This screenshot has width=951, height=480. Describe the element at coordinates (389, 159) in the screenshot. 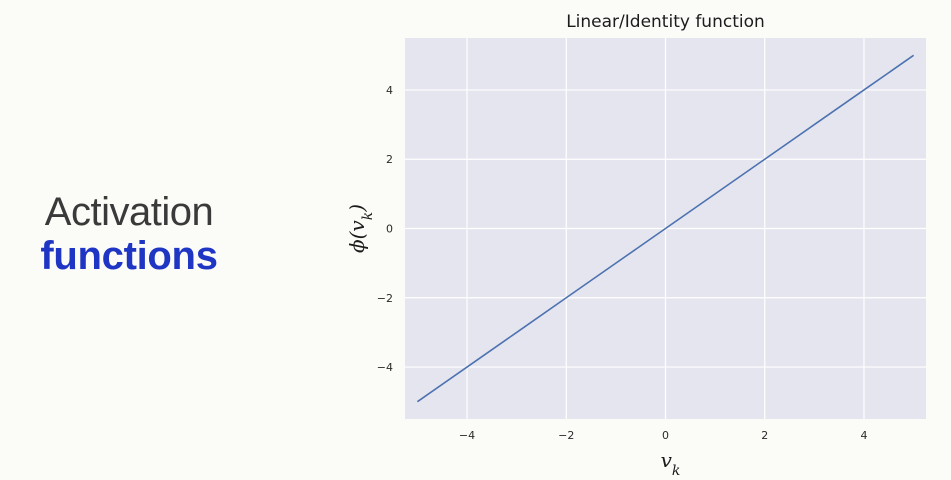

I see `y-tick-label: 2` at that location.